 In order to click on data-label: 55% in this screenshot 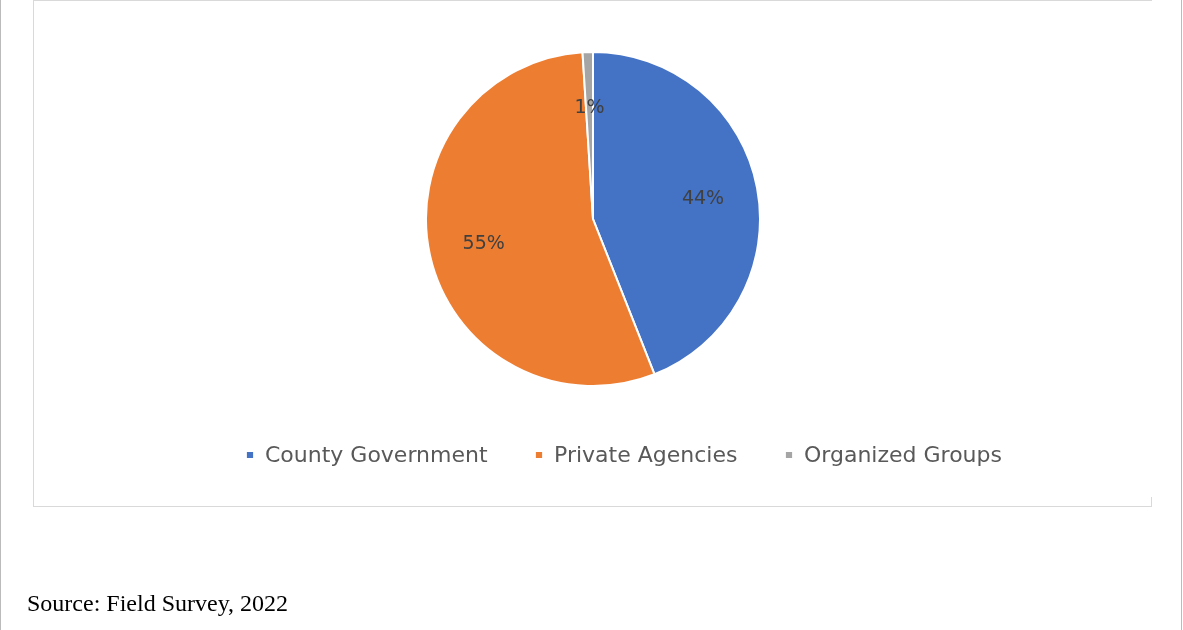, I will do `click(483, 242)`.